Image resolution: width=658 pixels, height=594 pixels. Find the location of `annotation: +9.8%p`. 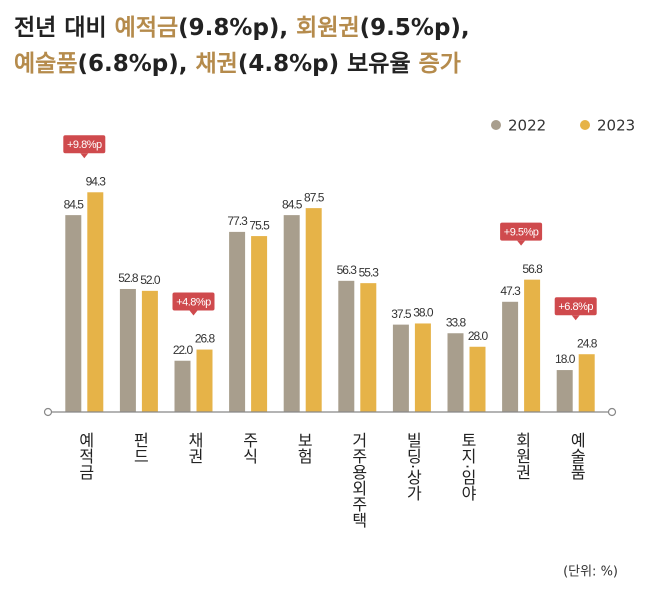

annotation: +9.8%p is located at coordinates (84, 145).